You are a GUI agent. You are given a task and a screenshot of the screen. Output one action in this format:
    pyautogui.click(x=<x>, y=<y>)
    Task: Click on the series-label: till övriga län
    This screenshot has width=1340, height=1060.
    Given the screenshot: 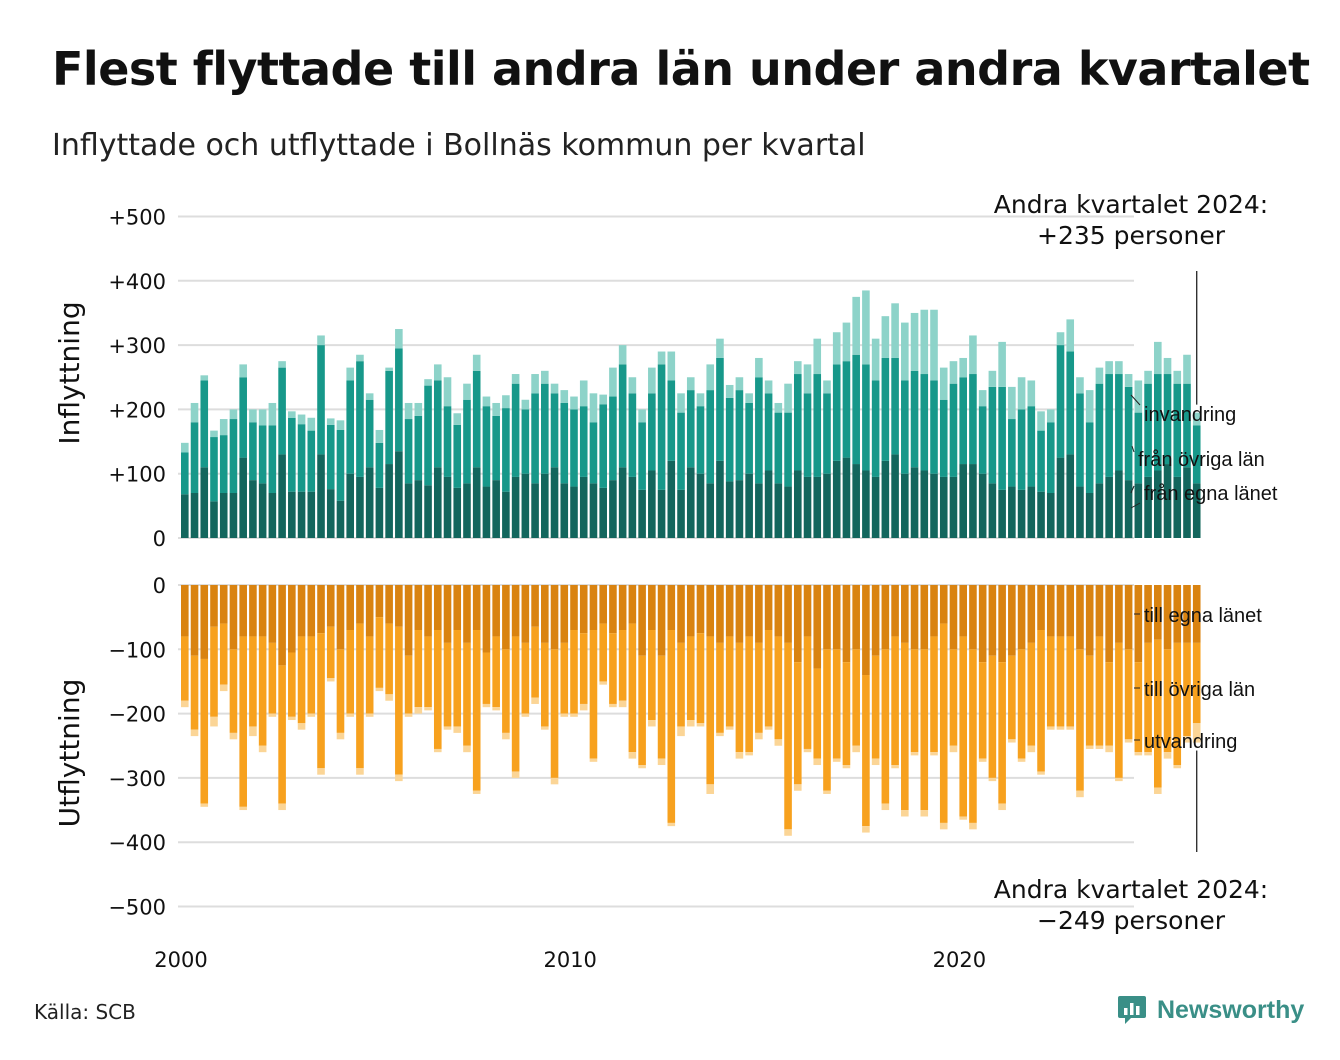 What is the action you would take?
    pyautogui.click(x=1199, y=690)
    